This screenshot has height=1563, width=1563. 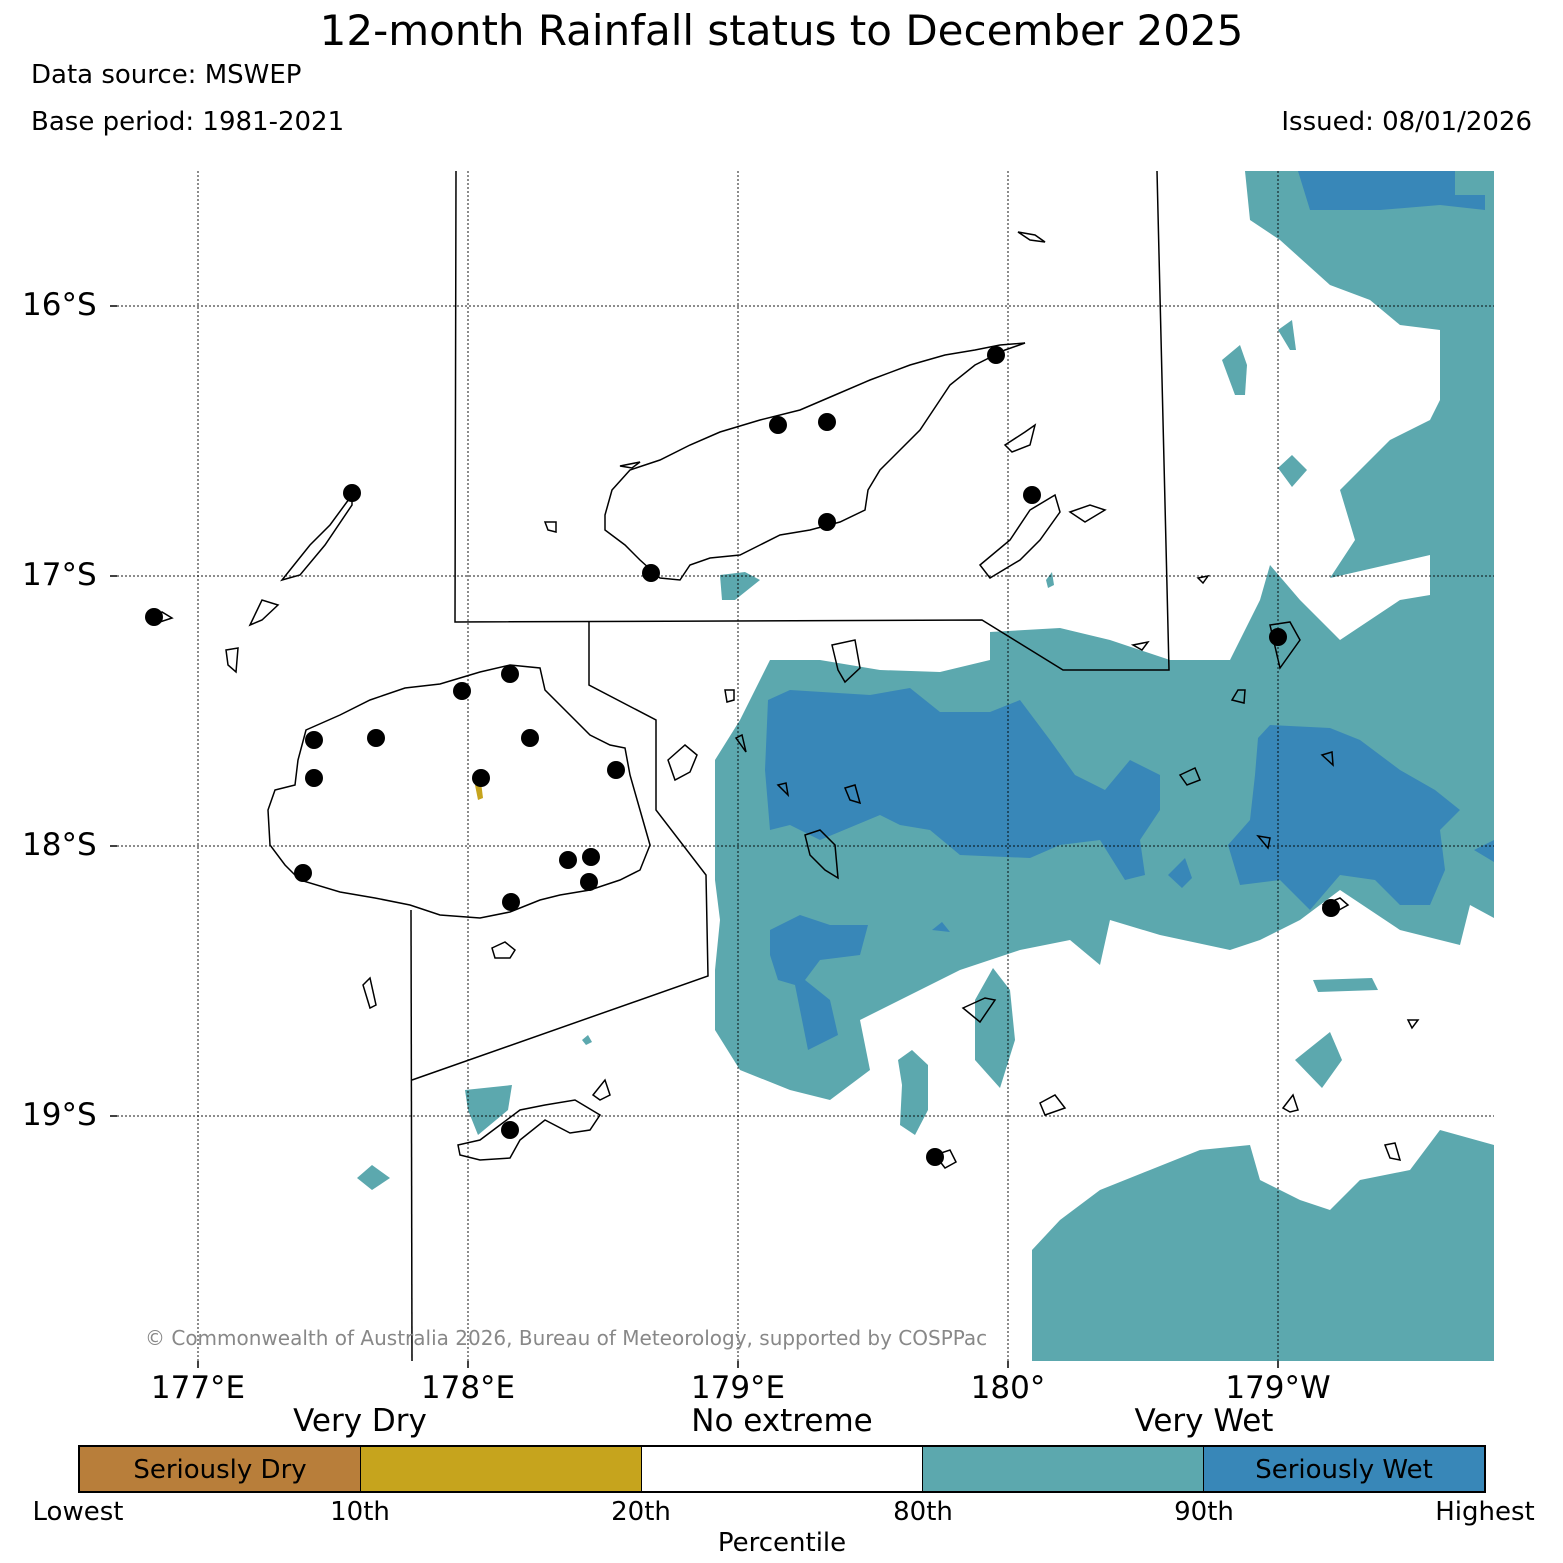 What do you see at coordinates (815, 461) in the screenshot?
I see `island-vanua-levu` at bounding box center [815, 461].